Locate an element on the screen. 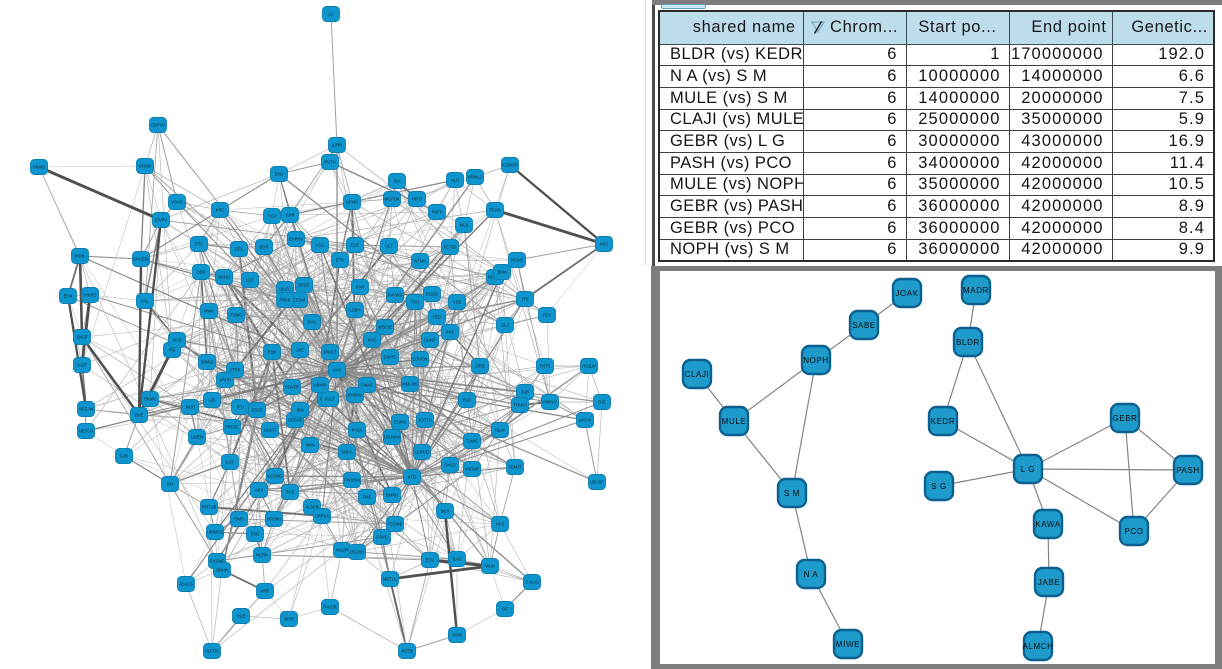 This screenshot has width=1222, height=669. svg-text: MWK is located at coordinates (209, 311).